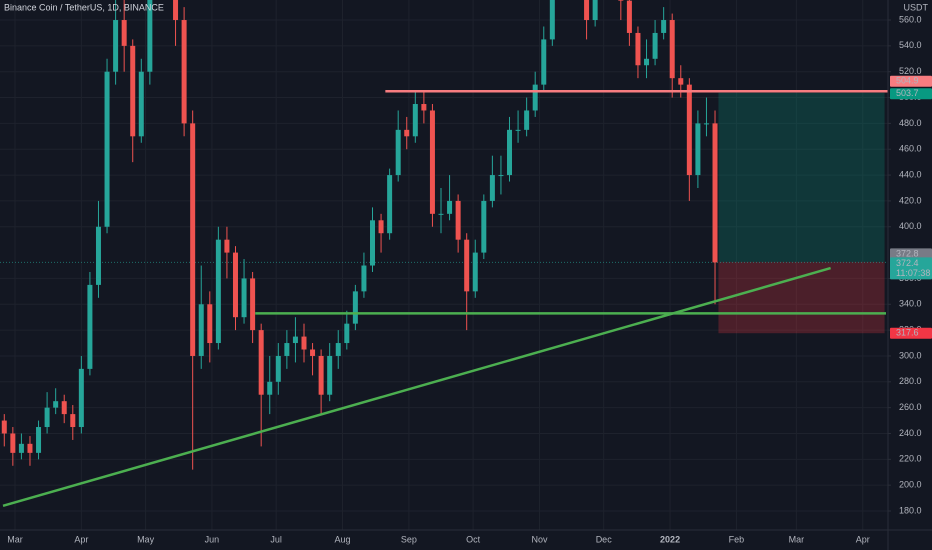  I want to click on profit-zone, so click(801, 177).